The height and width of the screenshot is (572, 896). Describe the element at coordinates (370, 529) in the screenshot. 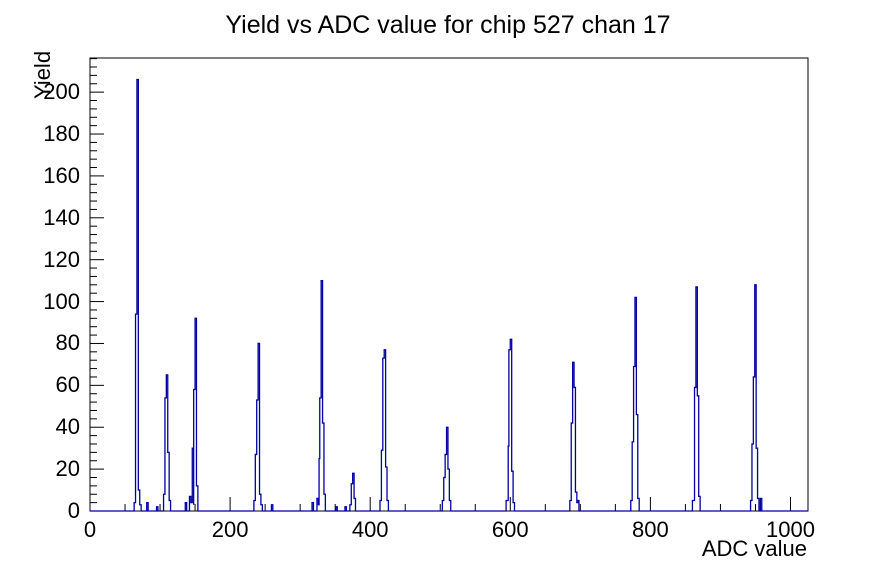

I see `x-tick-label: 400` at that location.